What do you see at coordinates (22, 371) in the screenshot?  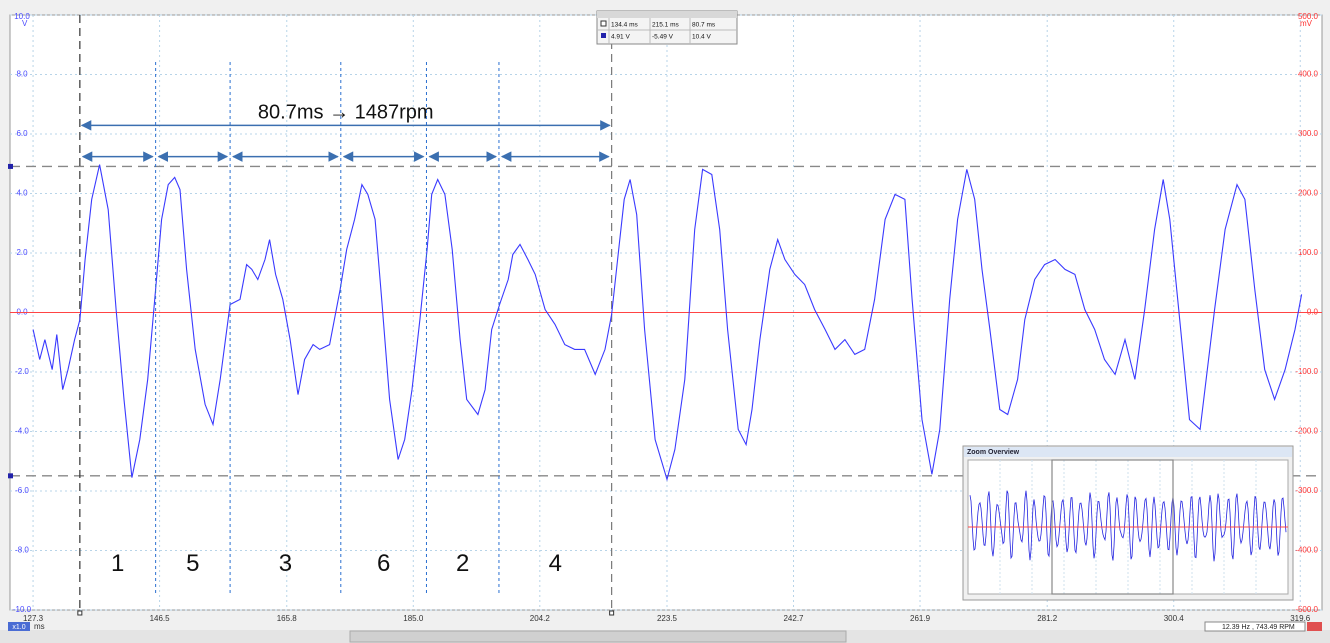 I see `y-tick-label: -2.0` at bounding box center [22, 371].